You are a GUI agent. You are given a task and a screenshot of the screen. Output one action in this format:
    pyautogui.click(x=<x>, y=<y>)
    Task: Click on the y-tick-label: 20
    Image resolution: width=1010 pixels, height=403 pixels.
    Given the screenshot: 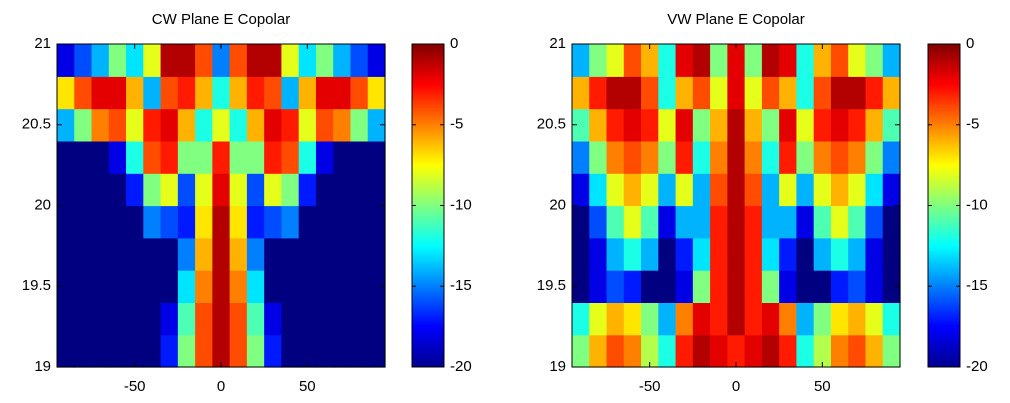 What is the action you would take?
    pyautogui.click(x=557, y=204)
    